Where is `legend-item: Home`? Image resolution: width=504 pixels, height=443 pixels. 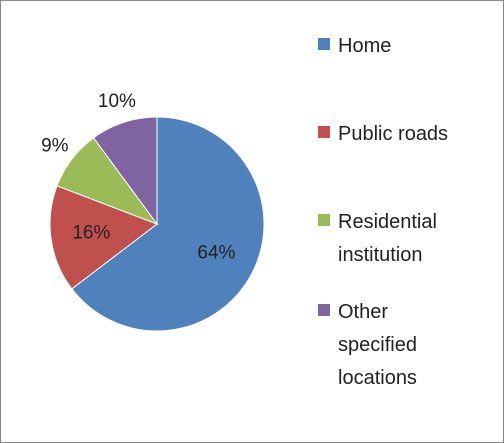 legend-item: Home is located at coordinates (398, 46).